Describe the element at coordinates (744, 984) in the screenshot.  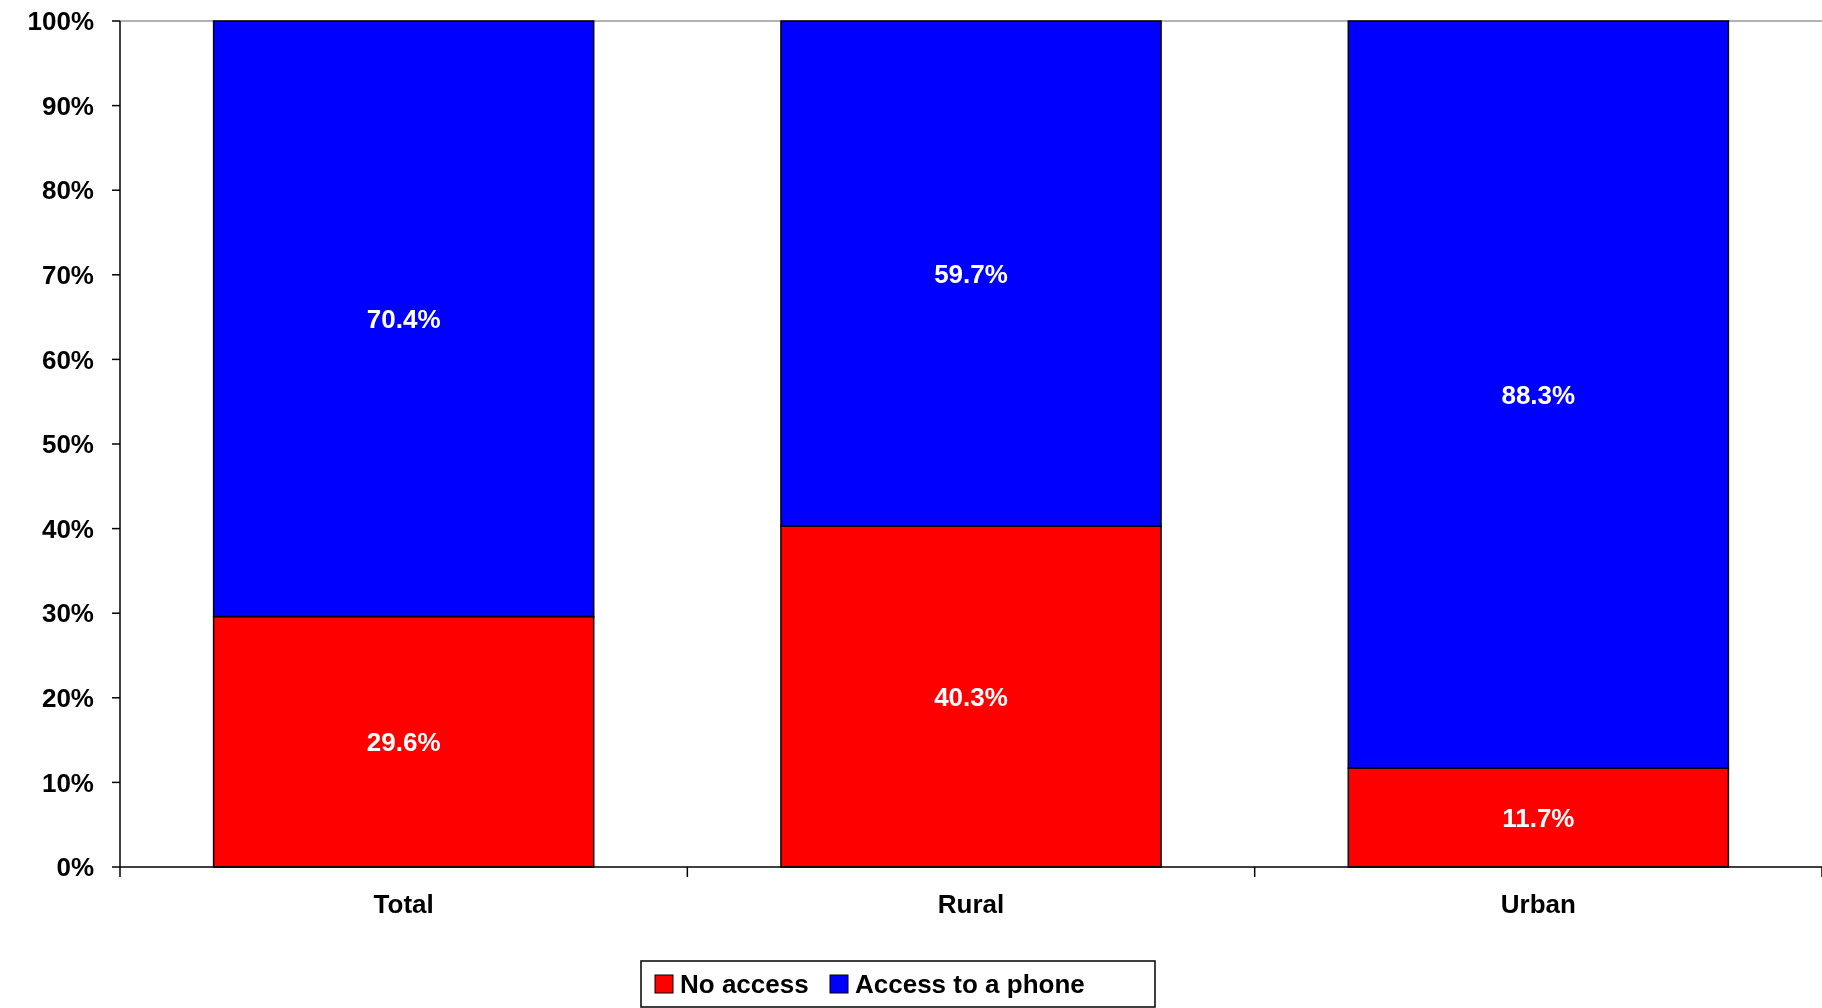
I see `legend-label: No access` at that location.